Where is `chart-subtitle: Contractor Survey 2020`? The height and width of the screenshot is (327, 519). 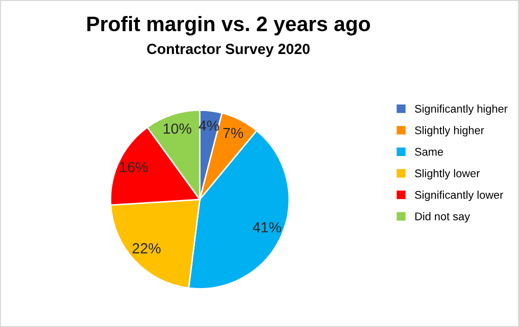 chart-subtitle: Contractor Survey 2020 is located at coordinates (228, 50).